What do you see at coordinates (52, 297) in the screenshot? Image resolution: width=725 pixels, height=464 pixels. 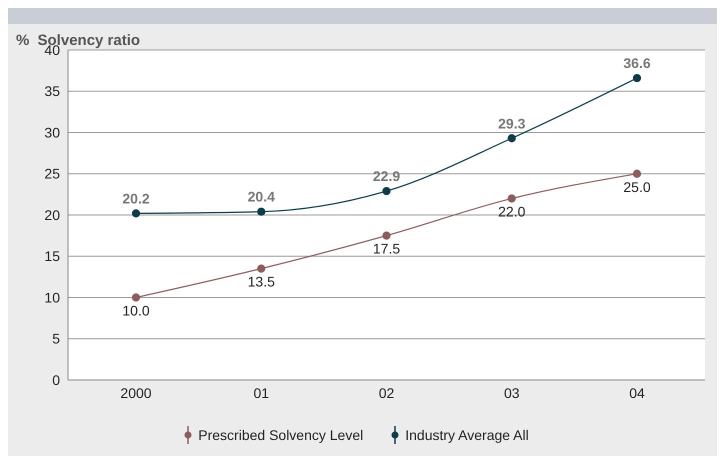 I see `y-tick-label: 10` at bounding box center [52, 297].